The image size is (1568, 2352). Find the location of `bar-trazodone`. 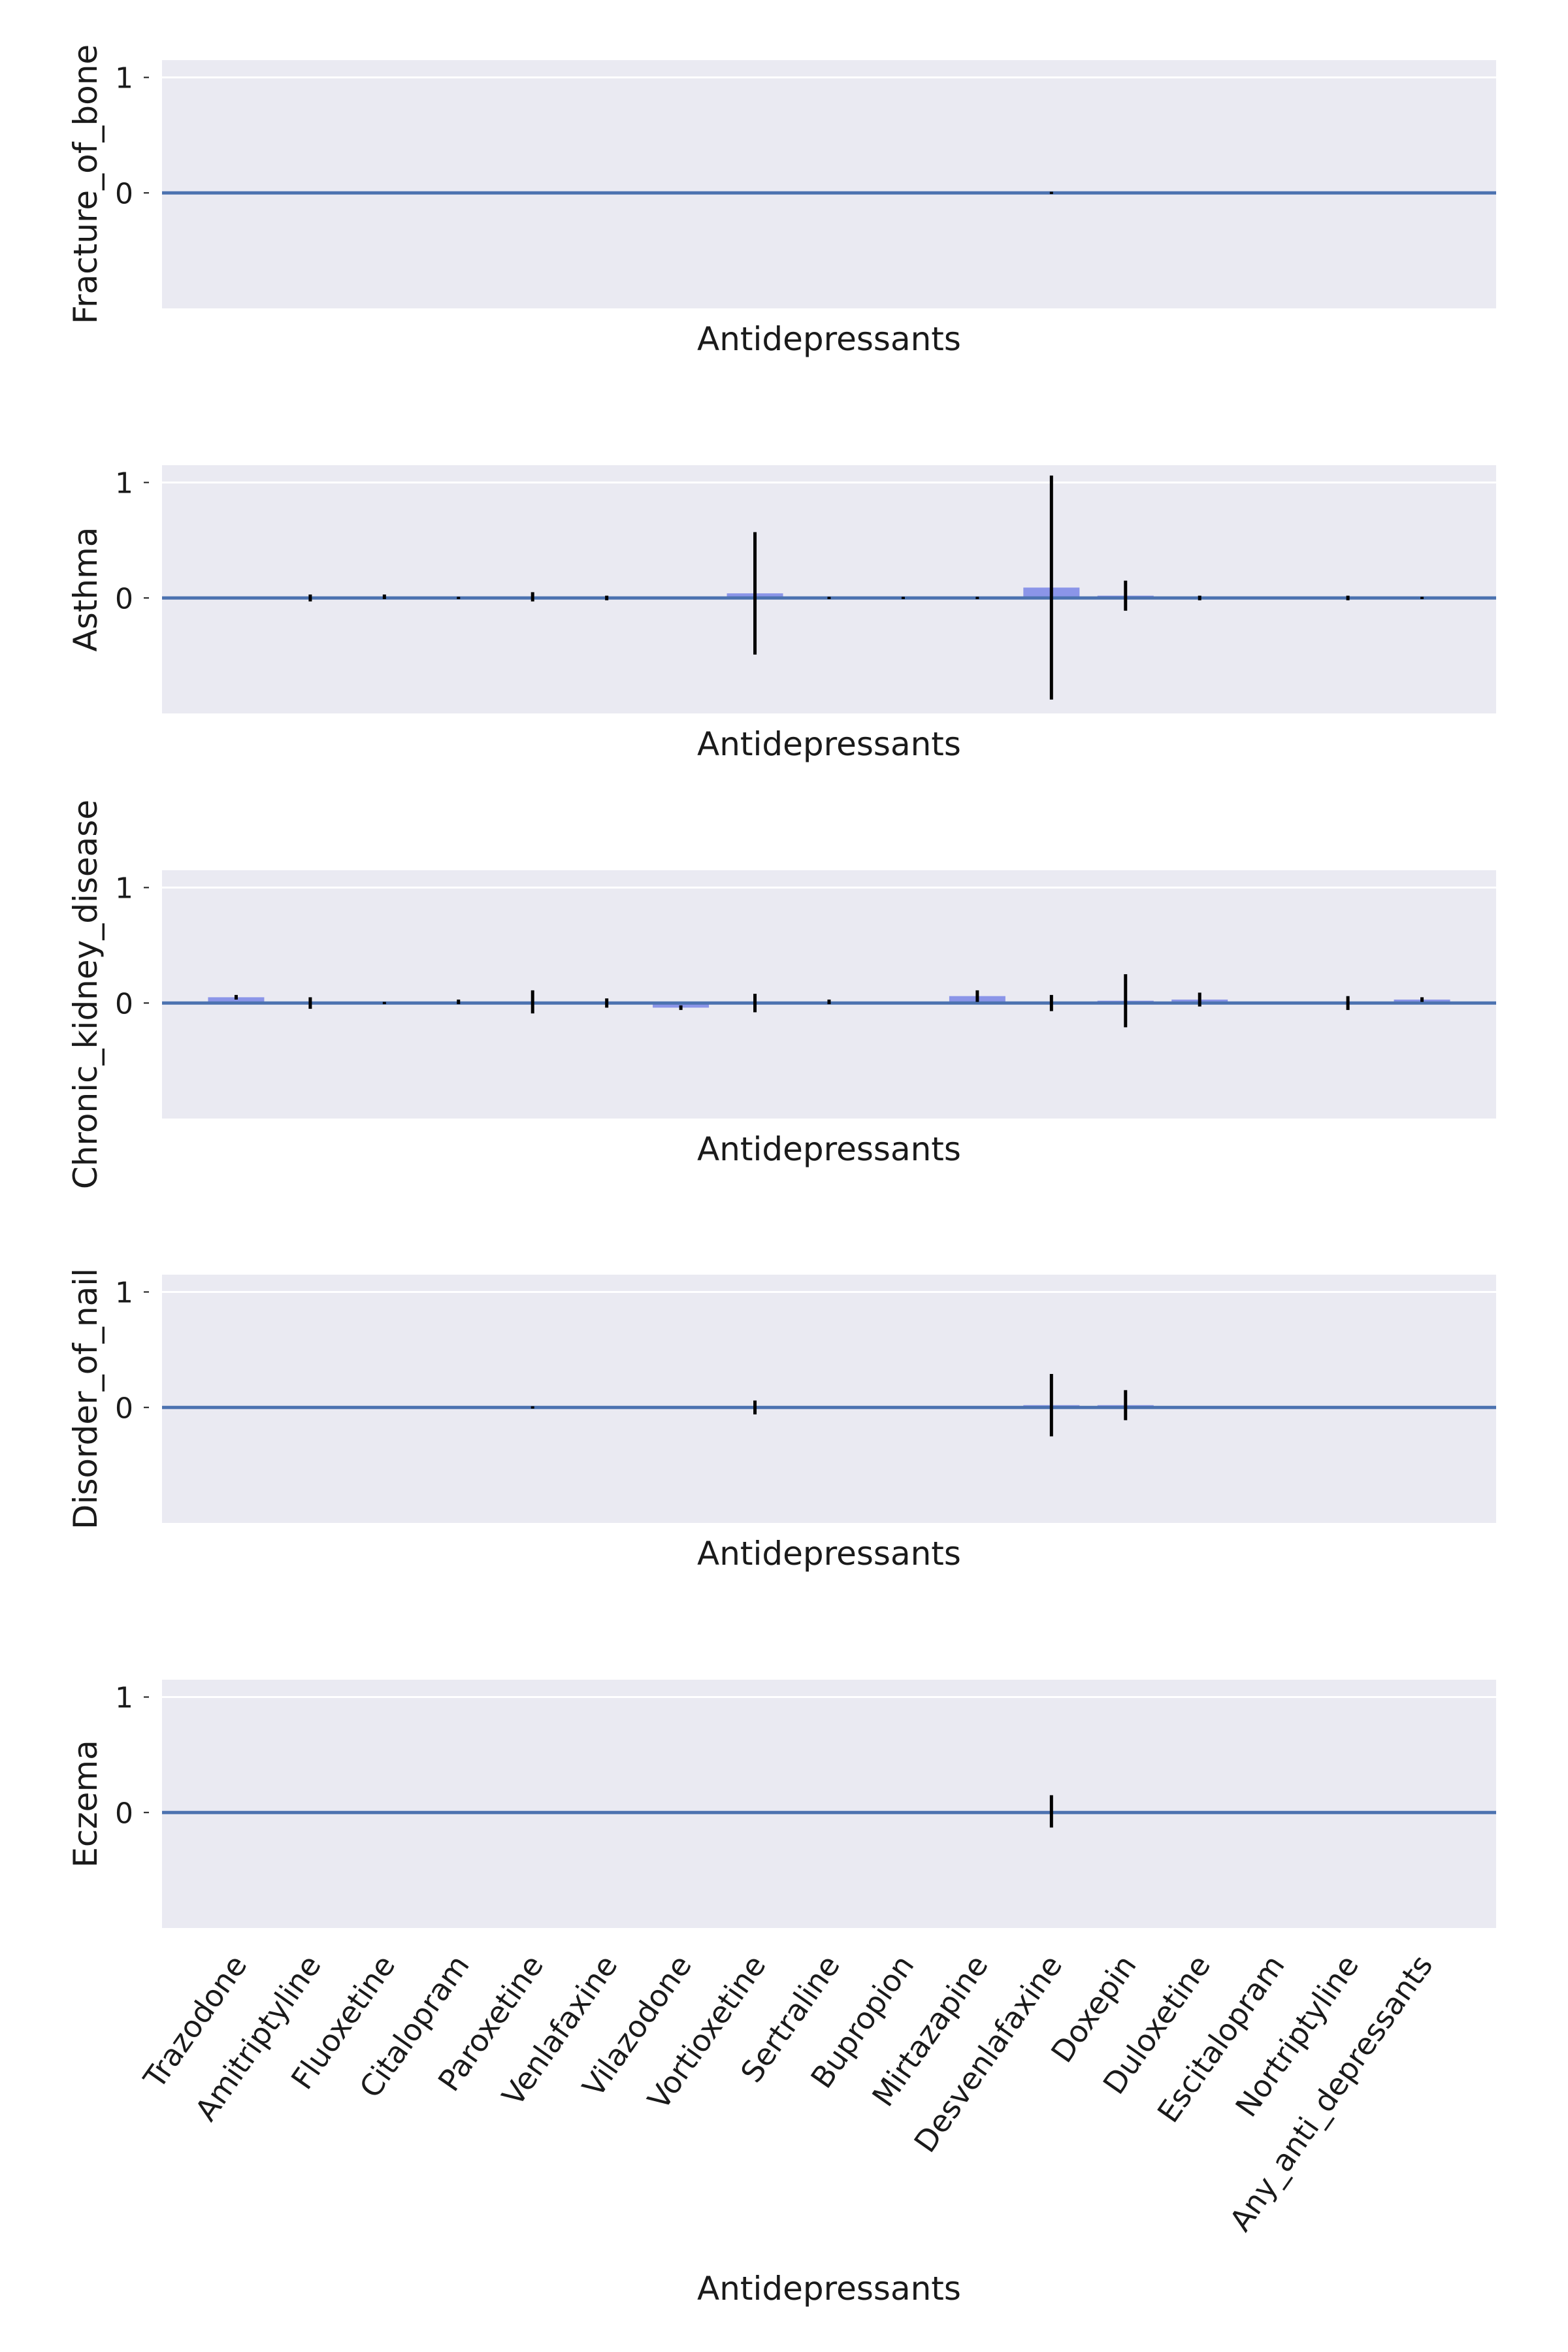

bar-trazodone is located at coordinates (236, 1000).